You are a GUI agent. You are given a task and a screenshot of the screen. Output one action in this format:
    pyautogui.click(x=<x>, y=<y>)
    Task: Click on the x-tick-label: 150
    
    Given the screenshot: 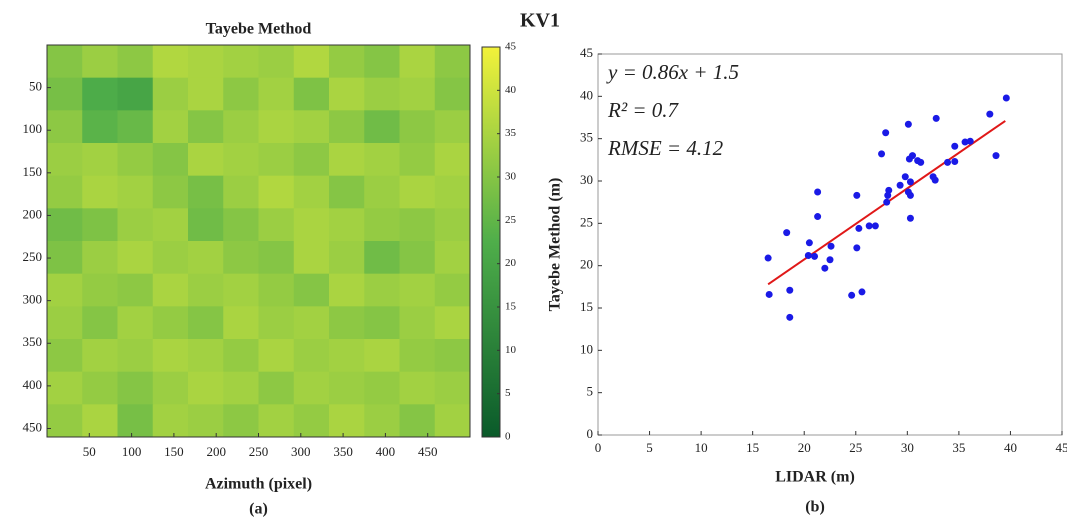 What is the action you would take?
    pyautogui.click(x=174, y=451)
    